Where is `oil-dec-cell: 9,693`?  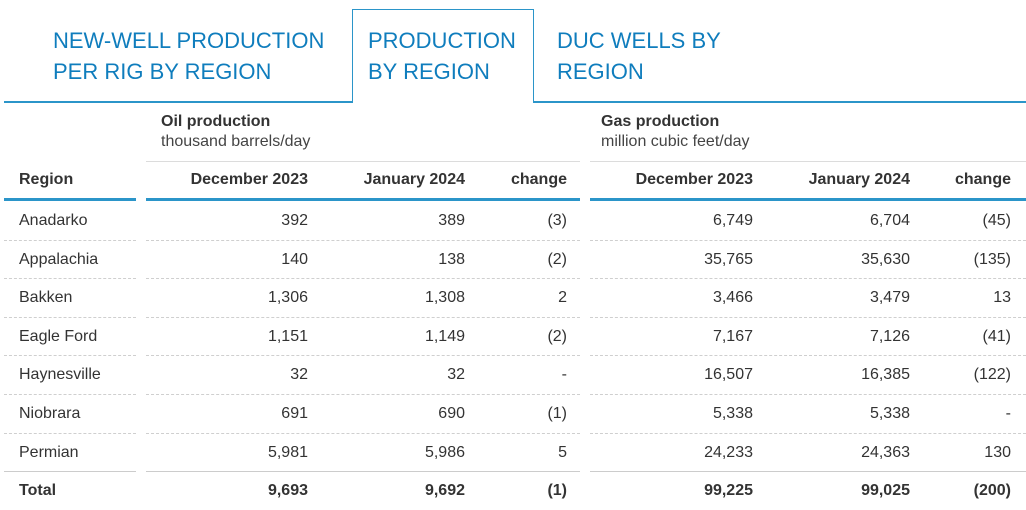 oil-dec-cell: 9,693 is located at coordinates (287, 491).